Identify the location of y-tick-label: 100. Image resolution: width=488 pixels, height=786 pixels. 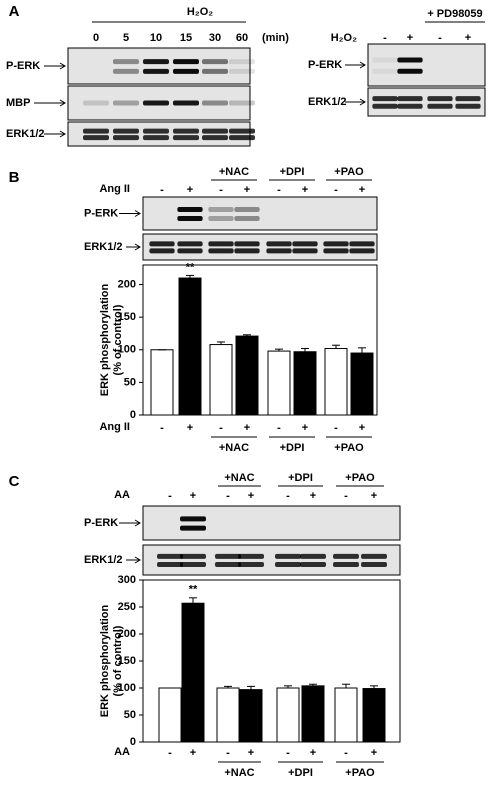
(127, 350).